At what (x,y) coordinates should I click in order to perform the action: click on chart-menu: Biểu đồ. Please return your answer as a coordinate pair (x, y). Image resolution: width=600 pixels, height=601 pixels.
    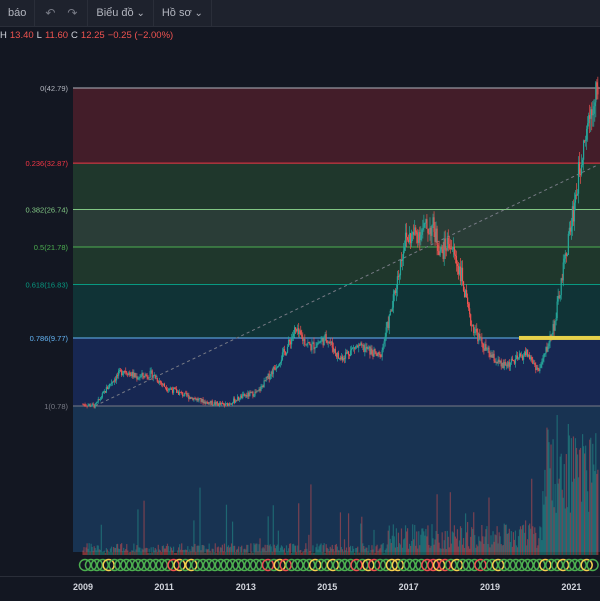
    Looking at the image, I should click on (121, 13).